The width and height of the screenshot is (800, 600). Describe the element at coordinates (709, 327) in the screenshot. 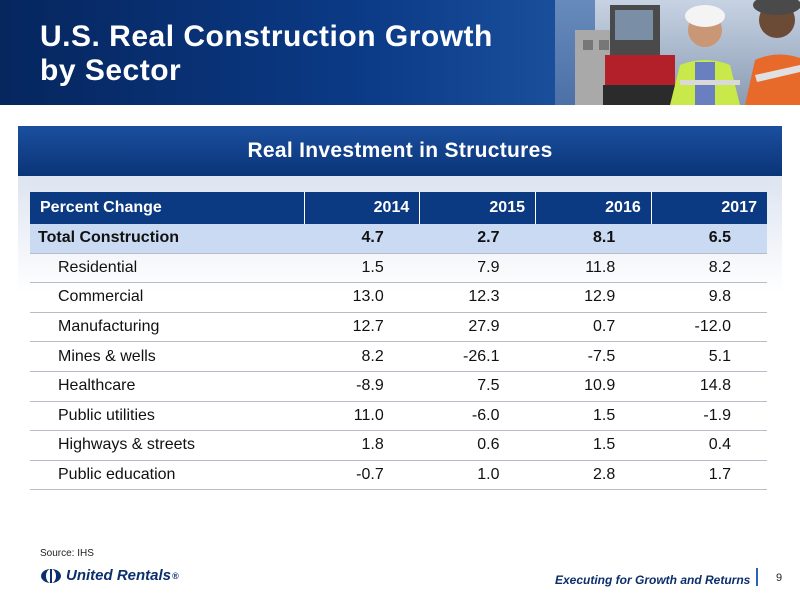

I see `cell-2017: -12.0` at that location.